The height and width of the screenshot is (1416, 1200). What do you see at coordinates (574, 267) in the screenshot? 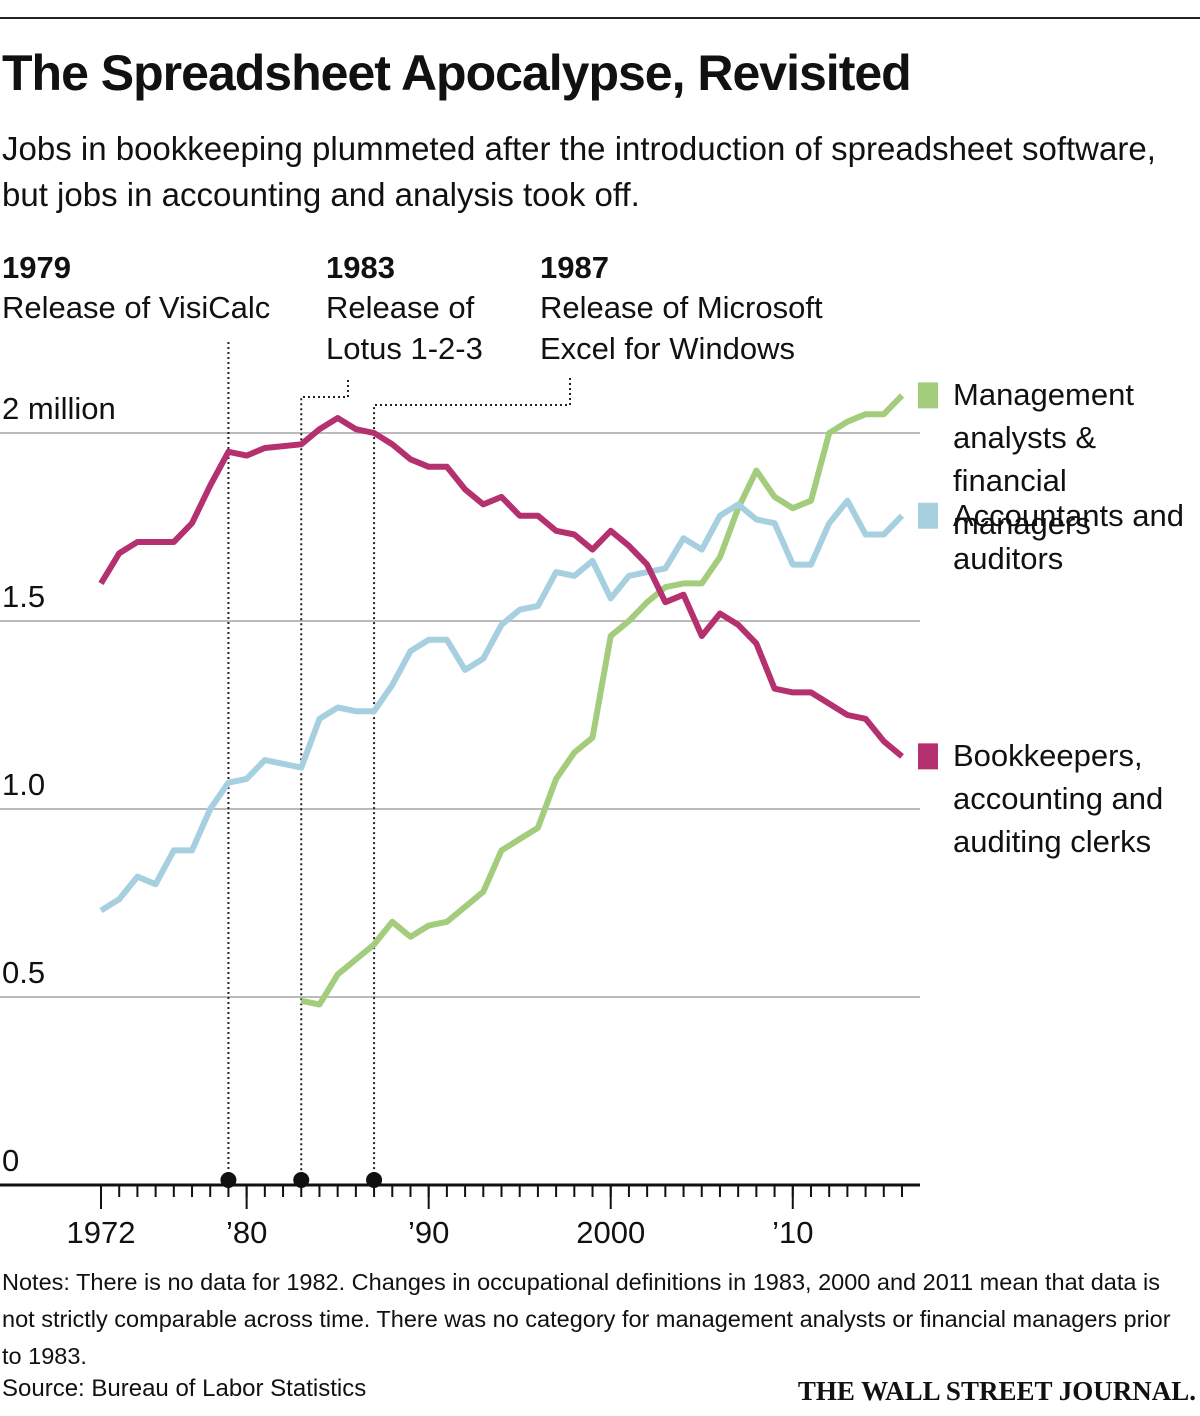
I see `annotation-year: 1987` at bounding box center [574, 267].